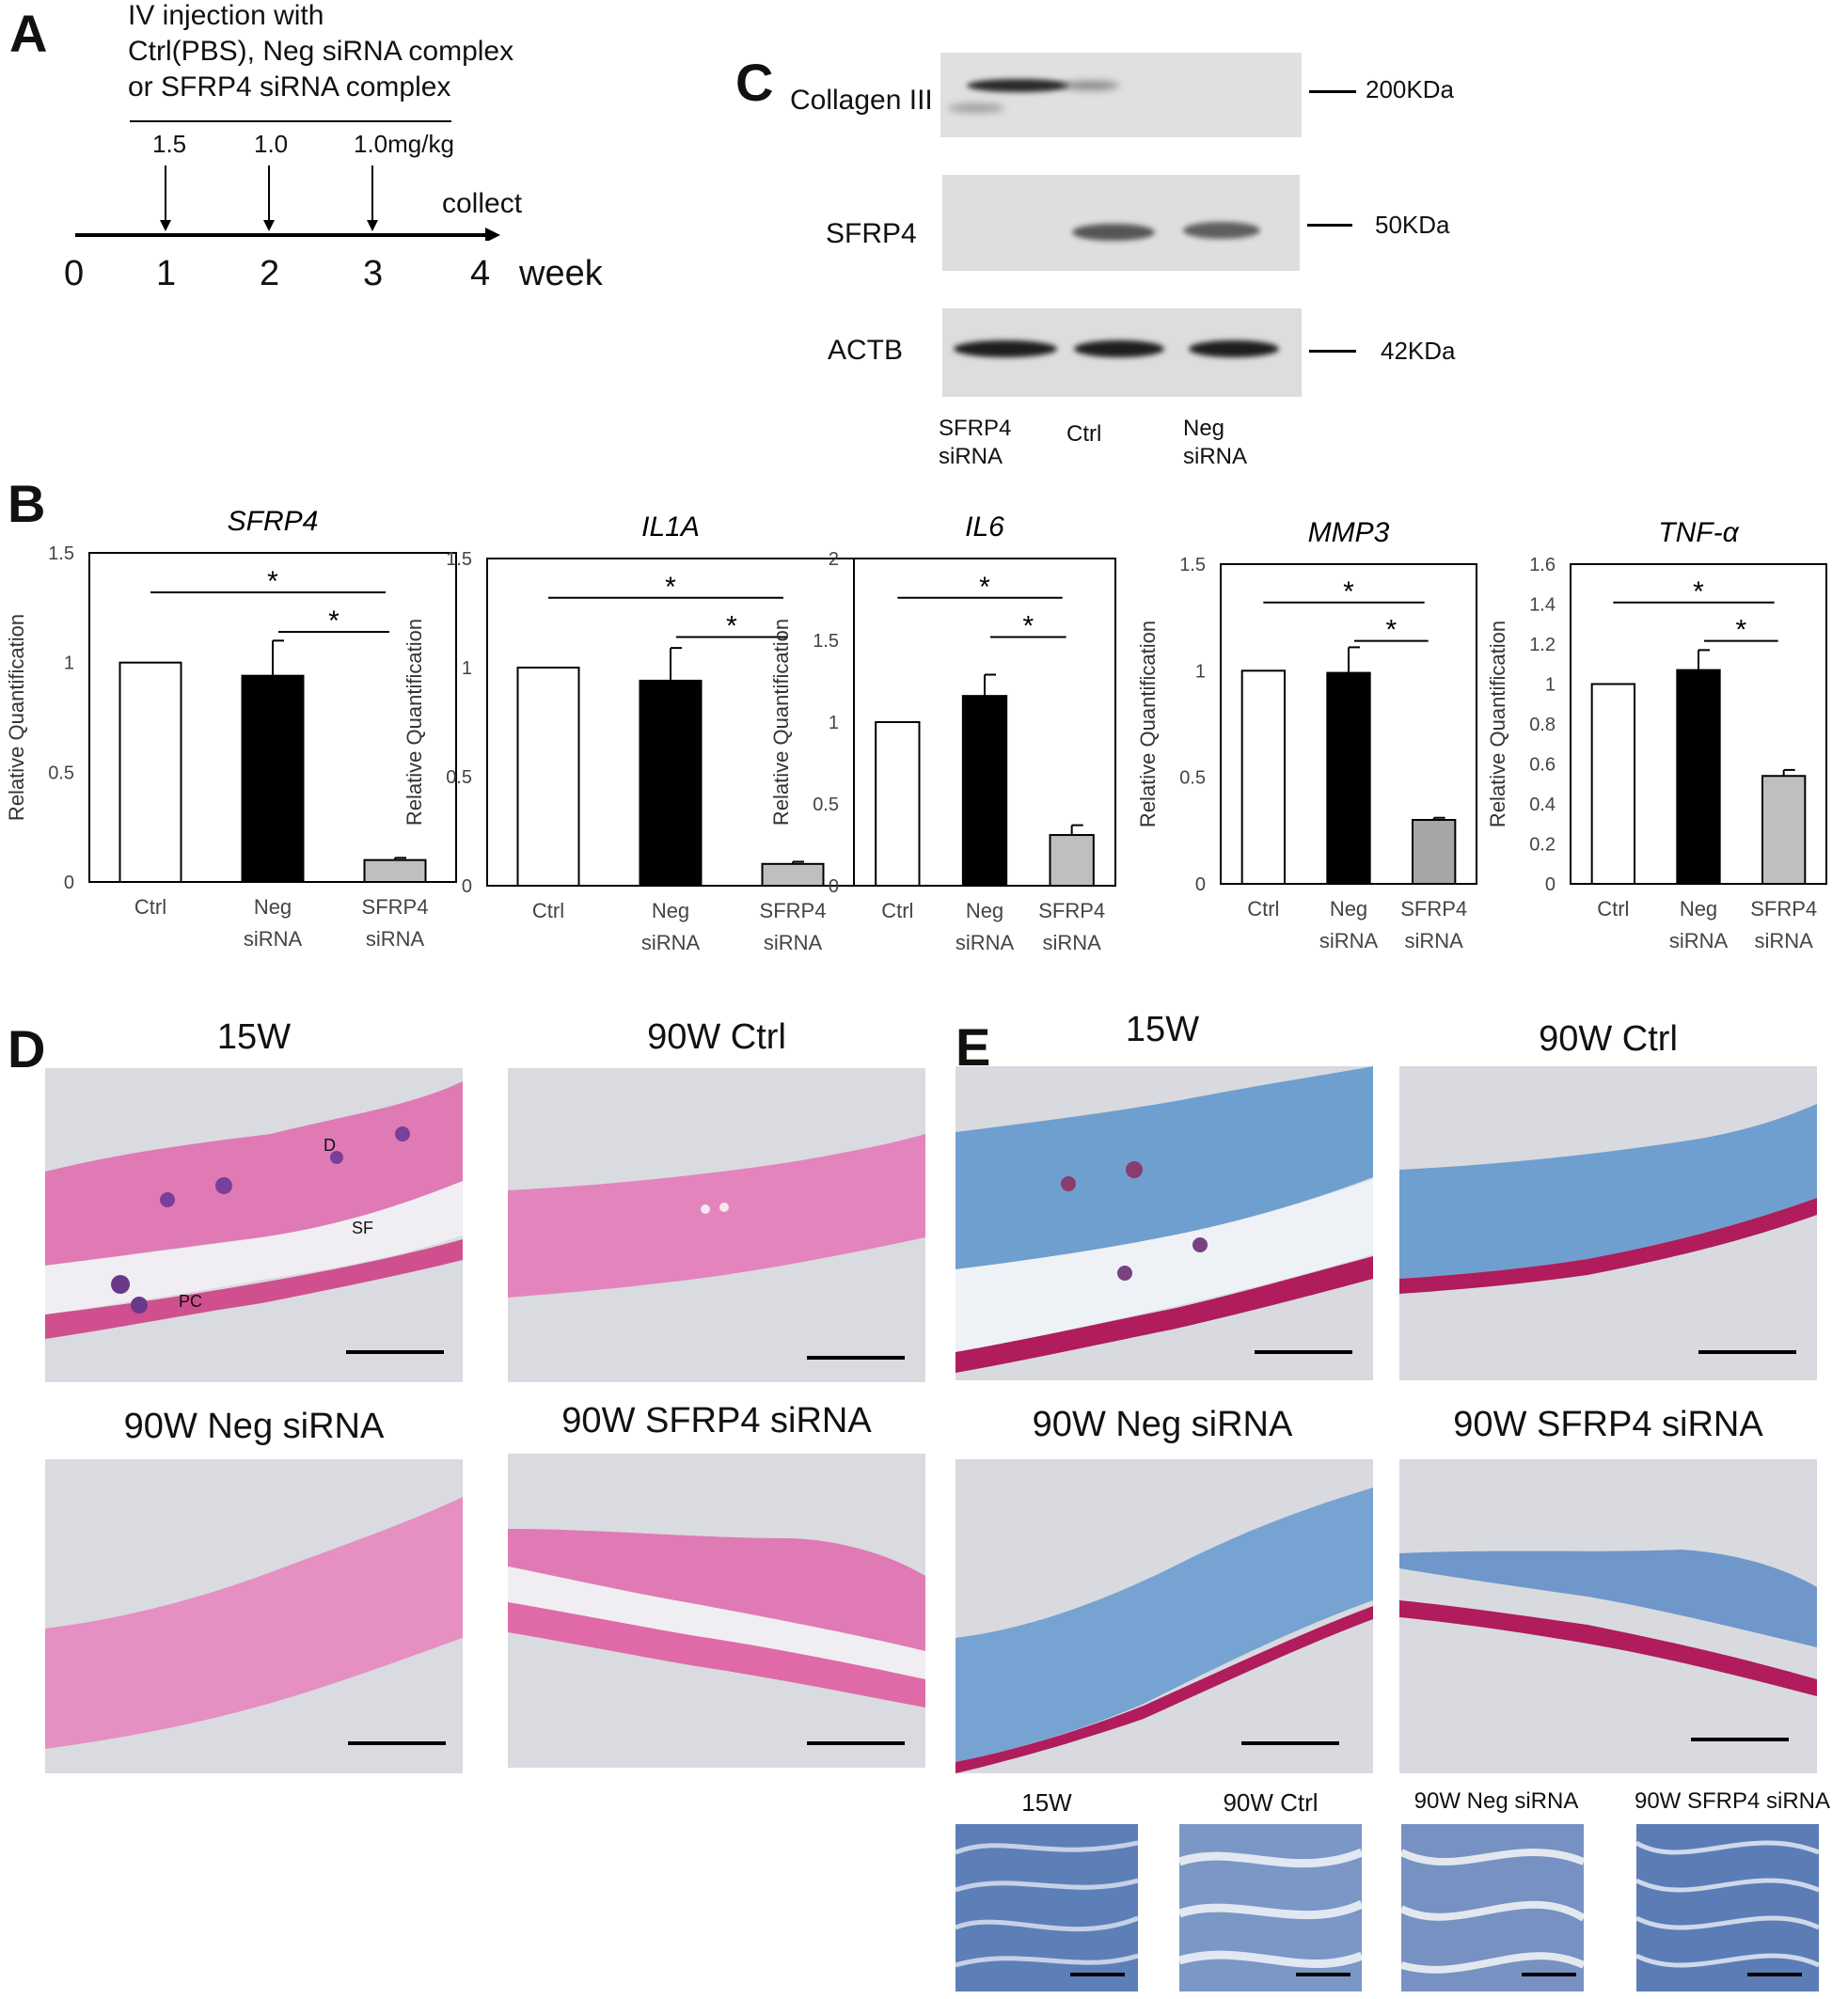 This screenshot has height=1999, width=1848. What do you see at coordinates (482, 203) in the screenshot?
I see `collect-label: collect` at bounding box center [482, 203].